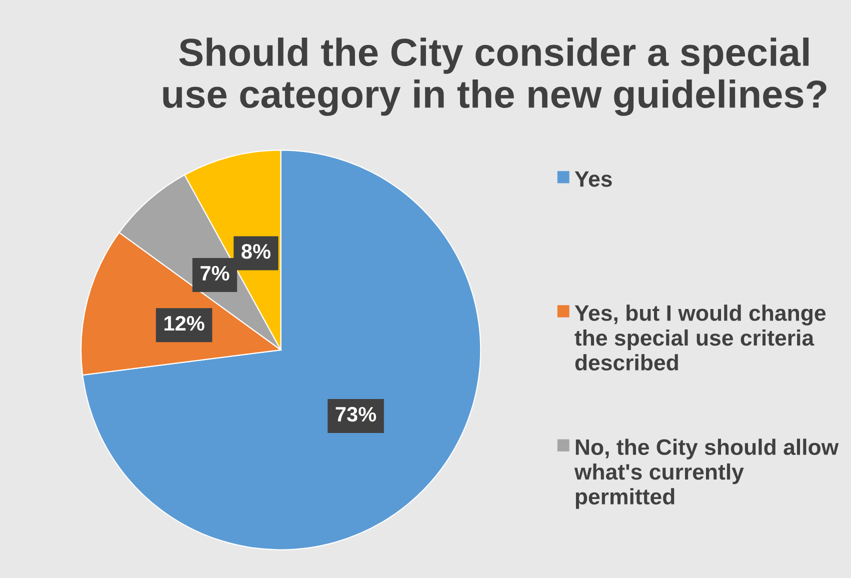 The image size is (851, 578). Describe the element at coordinates (356, 414) in the screenshot. I see `data-label: 73%` at that location.